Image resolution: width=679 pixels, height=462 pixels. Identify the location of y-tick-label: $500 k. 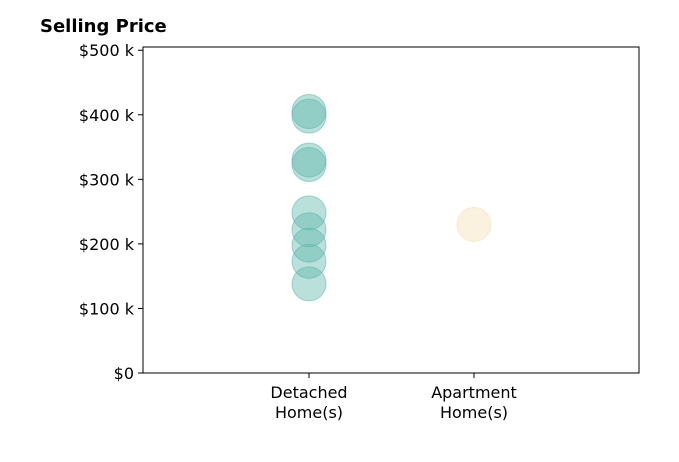
(107, 50).